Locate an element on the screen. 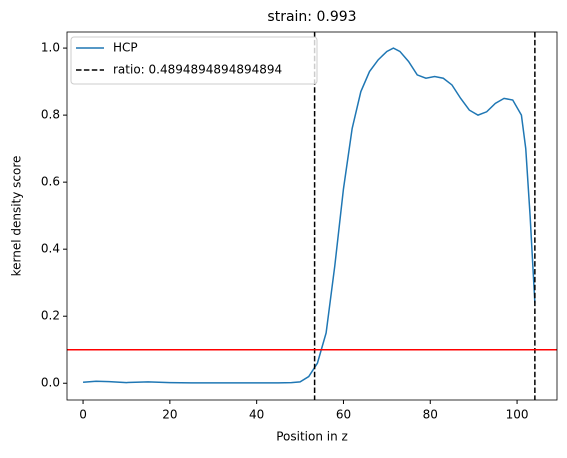 This screenshot has width=567, height=458. x-tick-label: 20 is located at coordinates (169, 415).